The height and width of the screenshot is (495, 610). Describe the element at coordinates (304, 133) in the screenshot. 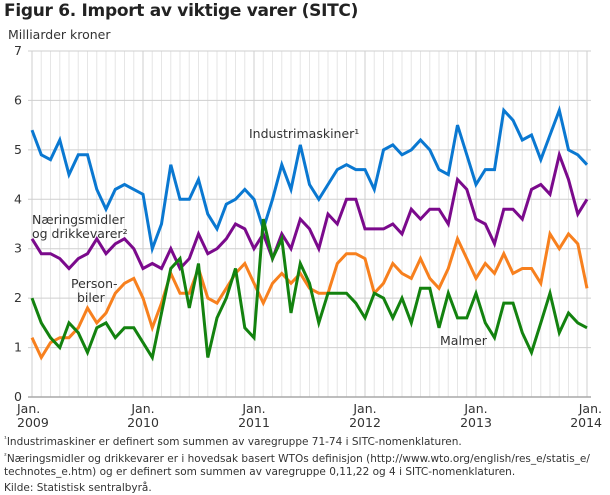

I see `series-label-industrimaskiner: Industrimaskiner¹` at that location.